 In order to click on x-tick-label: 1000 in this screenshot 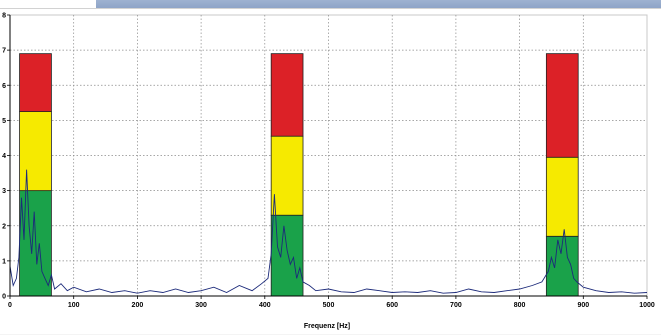, I will do `click(647, 305)`.